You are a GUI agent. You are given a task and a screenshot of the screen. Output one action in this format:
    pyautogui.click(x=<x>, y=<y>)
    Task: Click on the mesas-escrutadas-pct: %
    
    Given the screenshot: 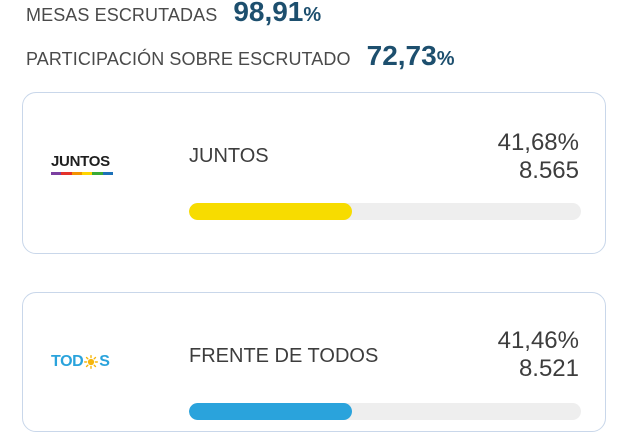 What is the action you would take?
    pyautogui.click(x=312, y=15)
    